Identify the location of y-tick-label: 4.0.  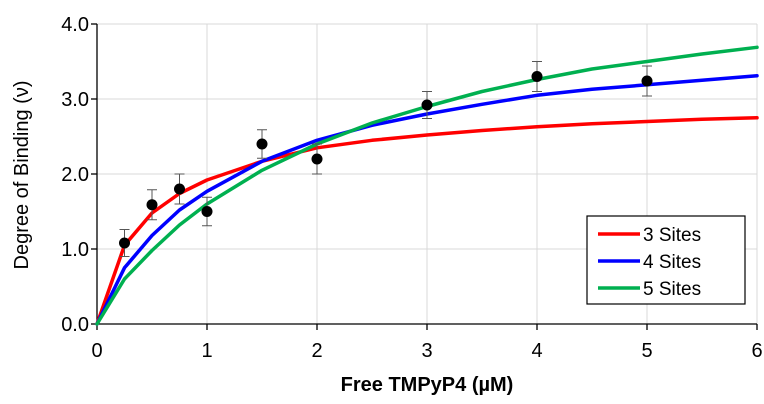
(75, 25).